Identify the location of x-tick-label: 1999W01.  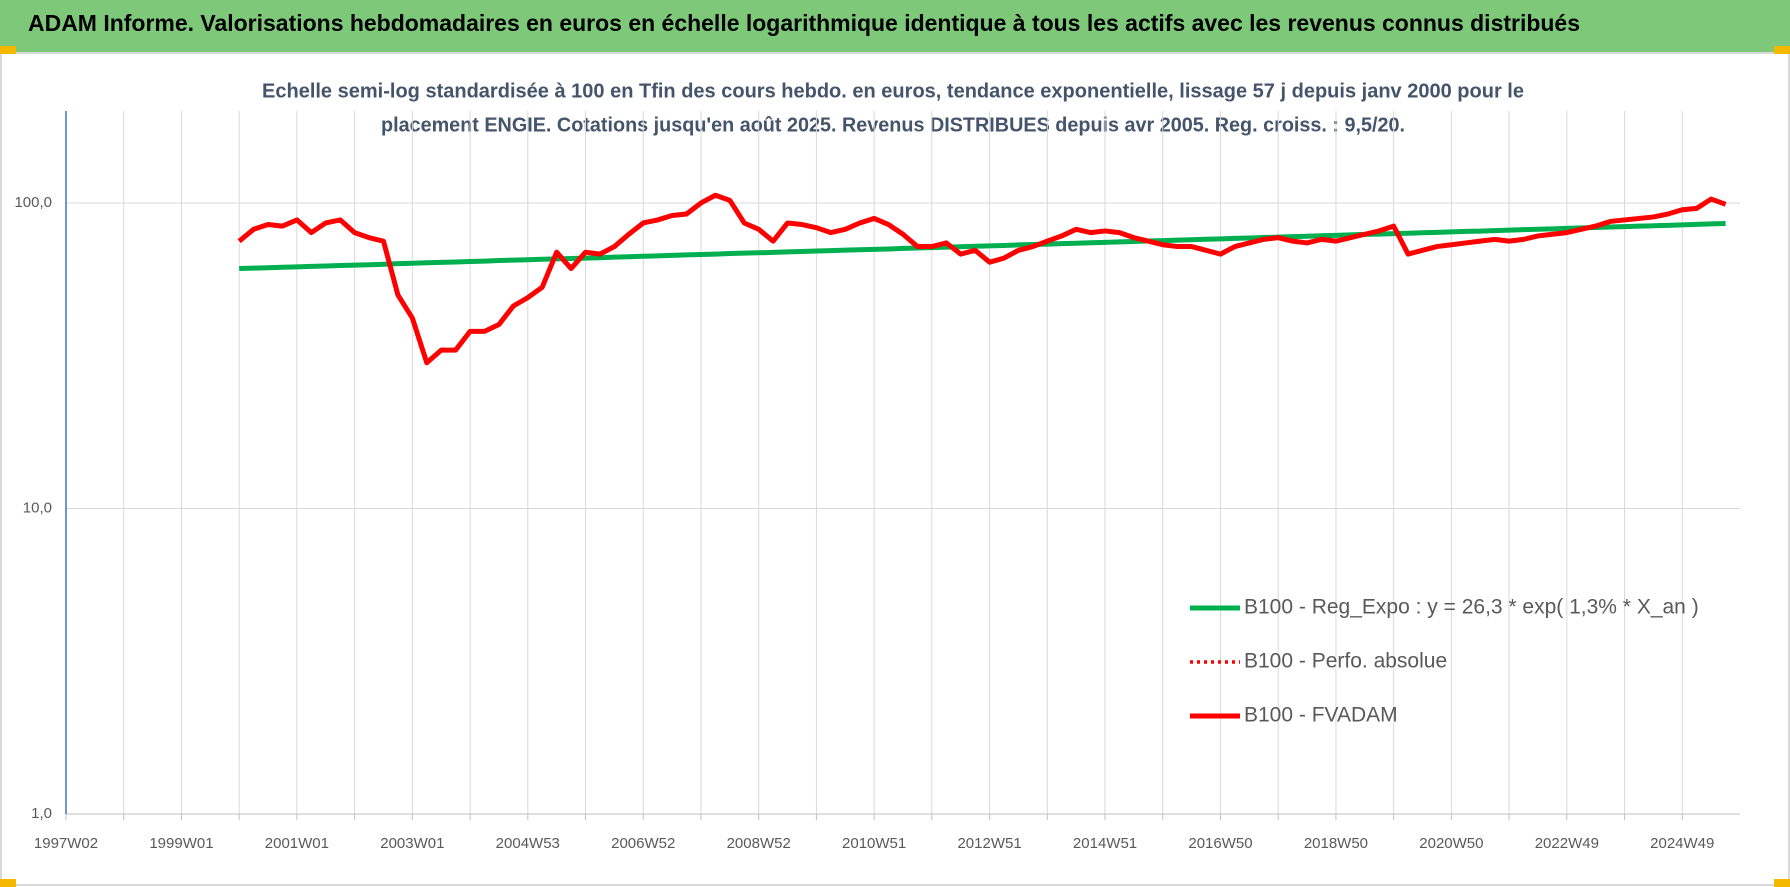
(181, 843).